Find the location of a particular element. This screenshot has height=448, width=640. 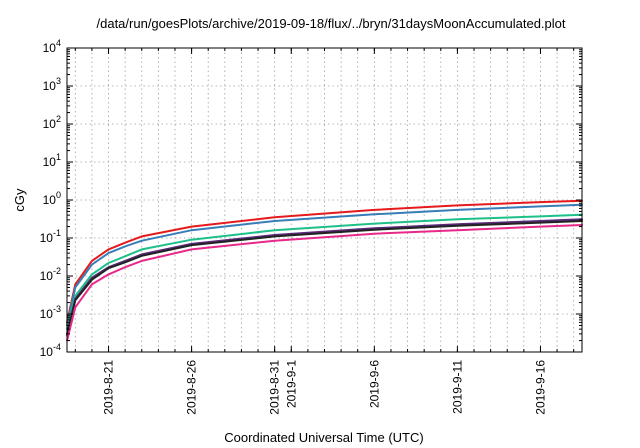

y-axis-label: cGy is located at coordinates (19, 200).